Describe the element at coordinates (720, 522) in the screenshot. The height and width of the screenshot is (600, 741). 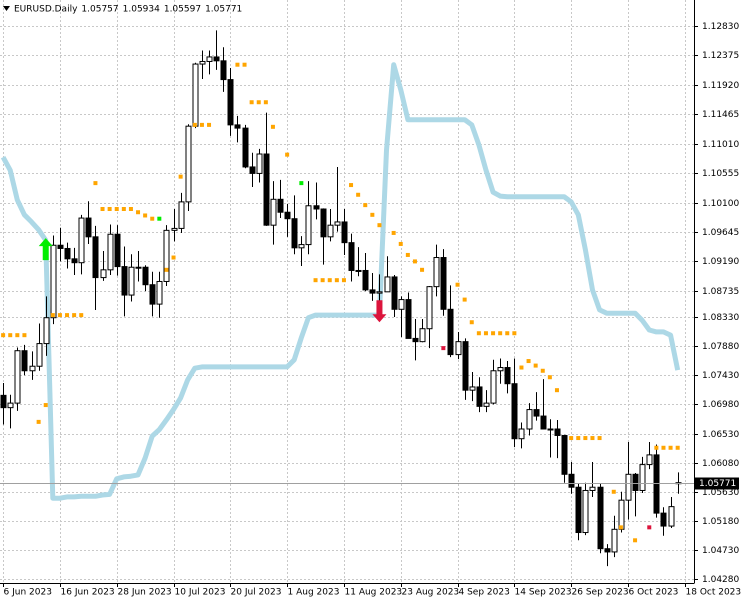
I see `y-tick-label: 1.05180` at that location.